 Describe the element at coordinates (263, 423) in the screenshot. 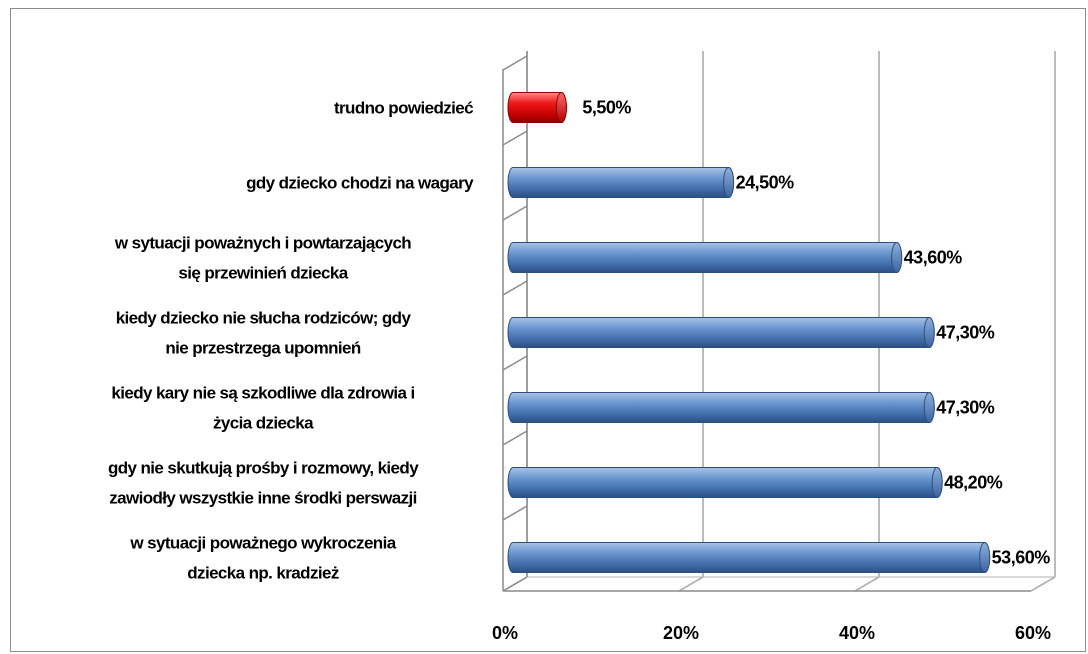

I see `category-label-4-line-1: życia dziecka` at that location.